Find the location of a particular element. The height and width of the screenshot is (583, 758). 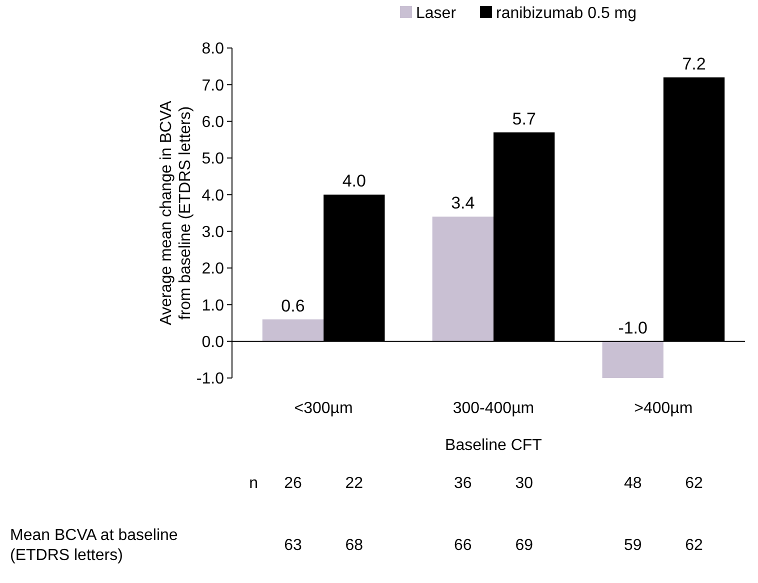

y-tick-label: -1.0 is located at coordinates (210, 379).